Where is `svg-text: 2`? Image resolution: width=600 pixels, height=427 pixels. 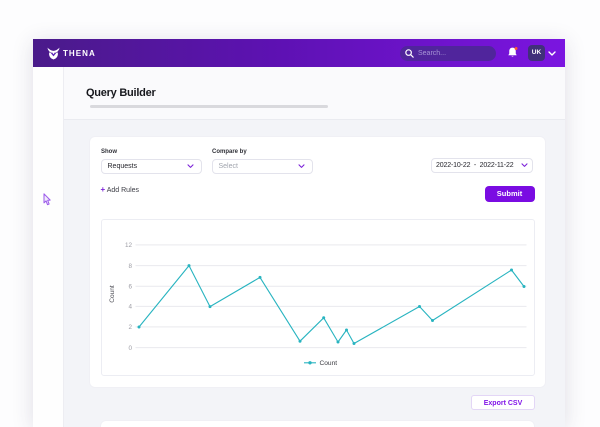 svg-text: 2 is located at coordinates (130, 327).